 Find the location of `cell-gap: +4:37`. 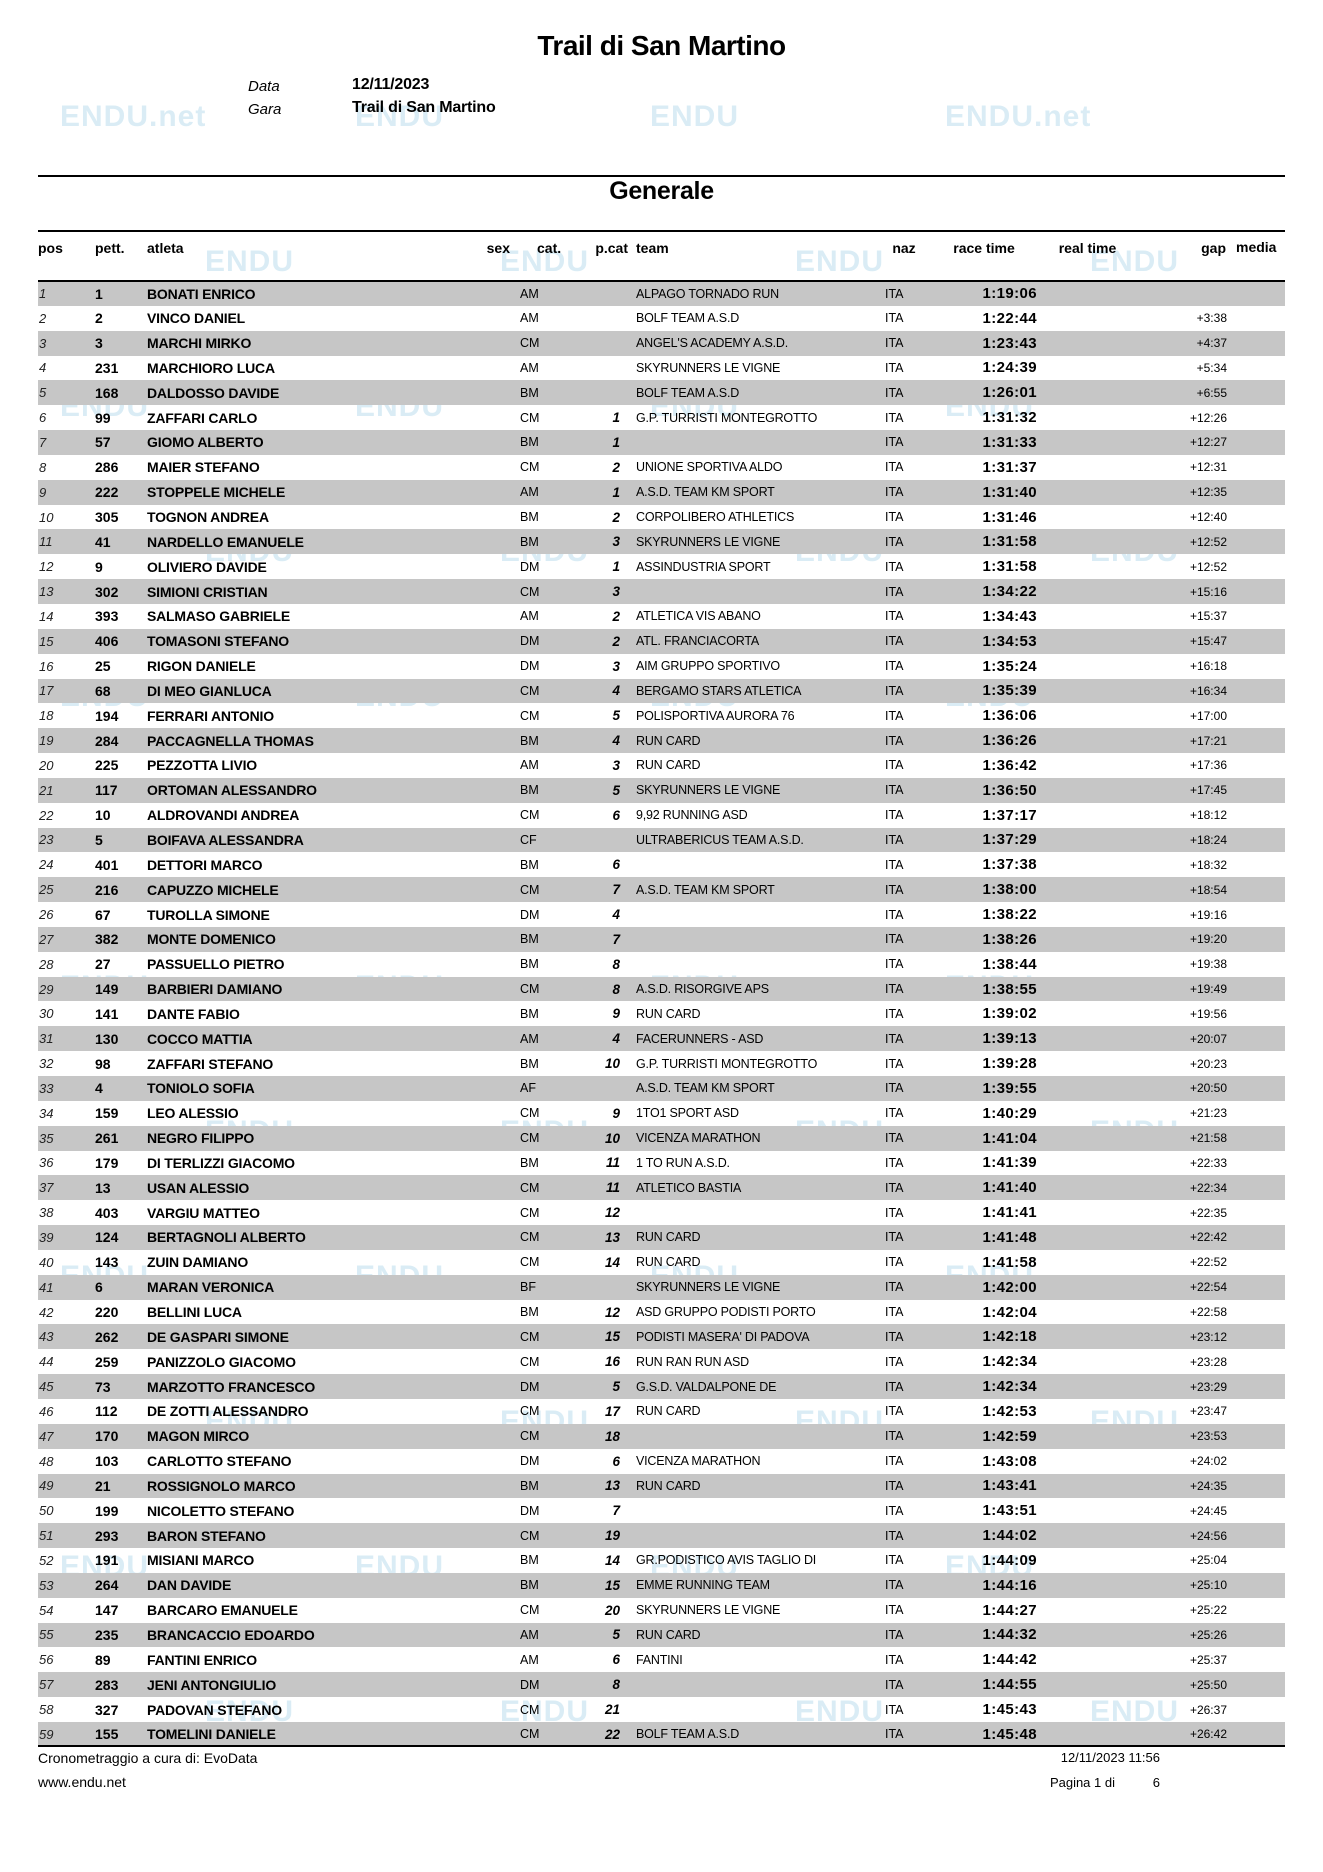

cell-gap: +4:37 is located at coordinates (1182, 343).